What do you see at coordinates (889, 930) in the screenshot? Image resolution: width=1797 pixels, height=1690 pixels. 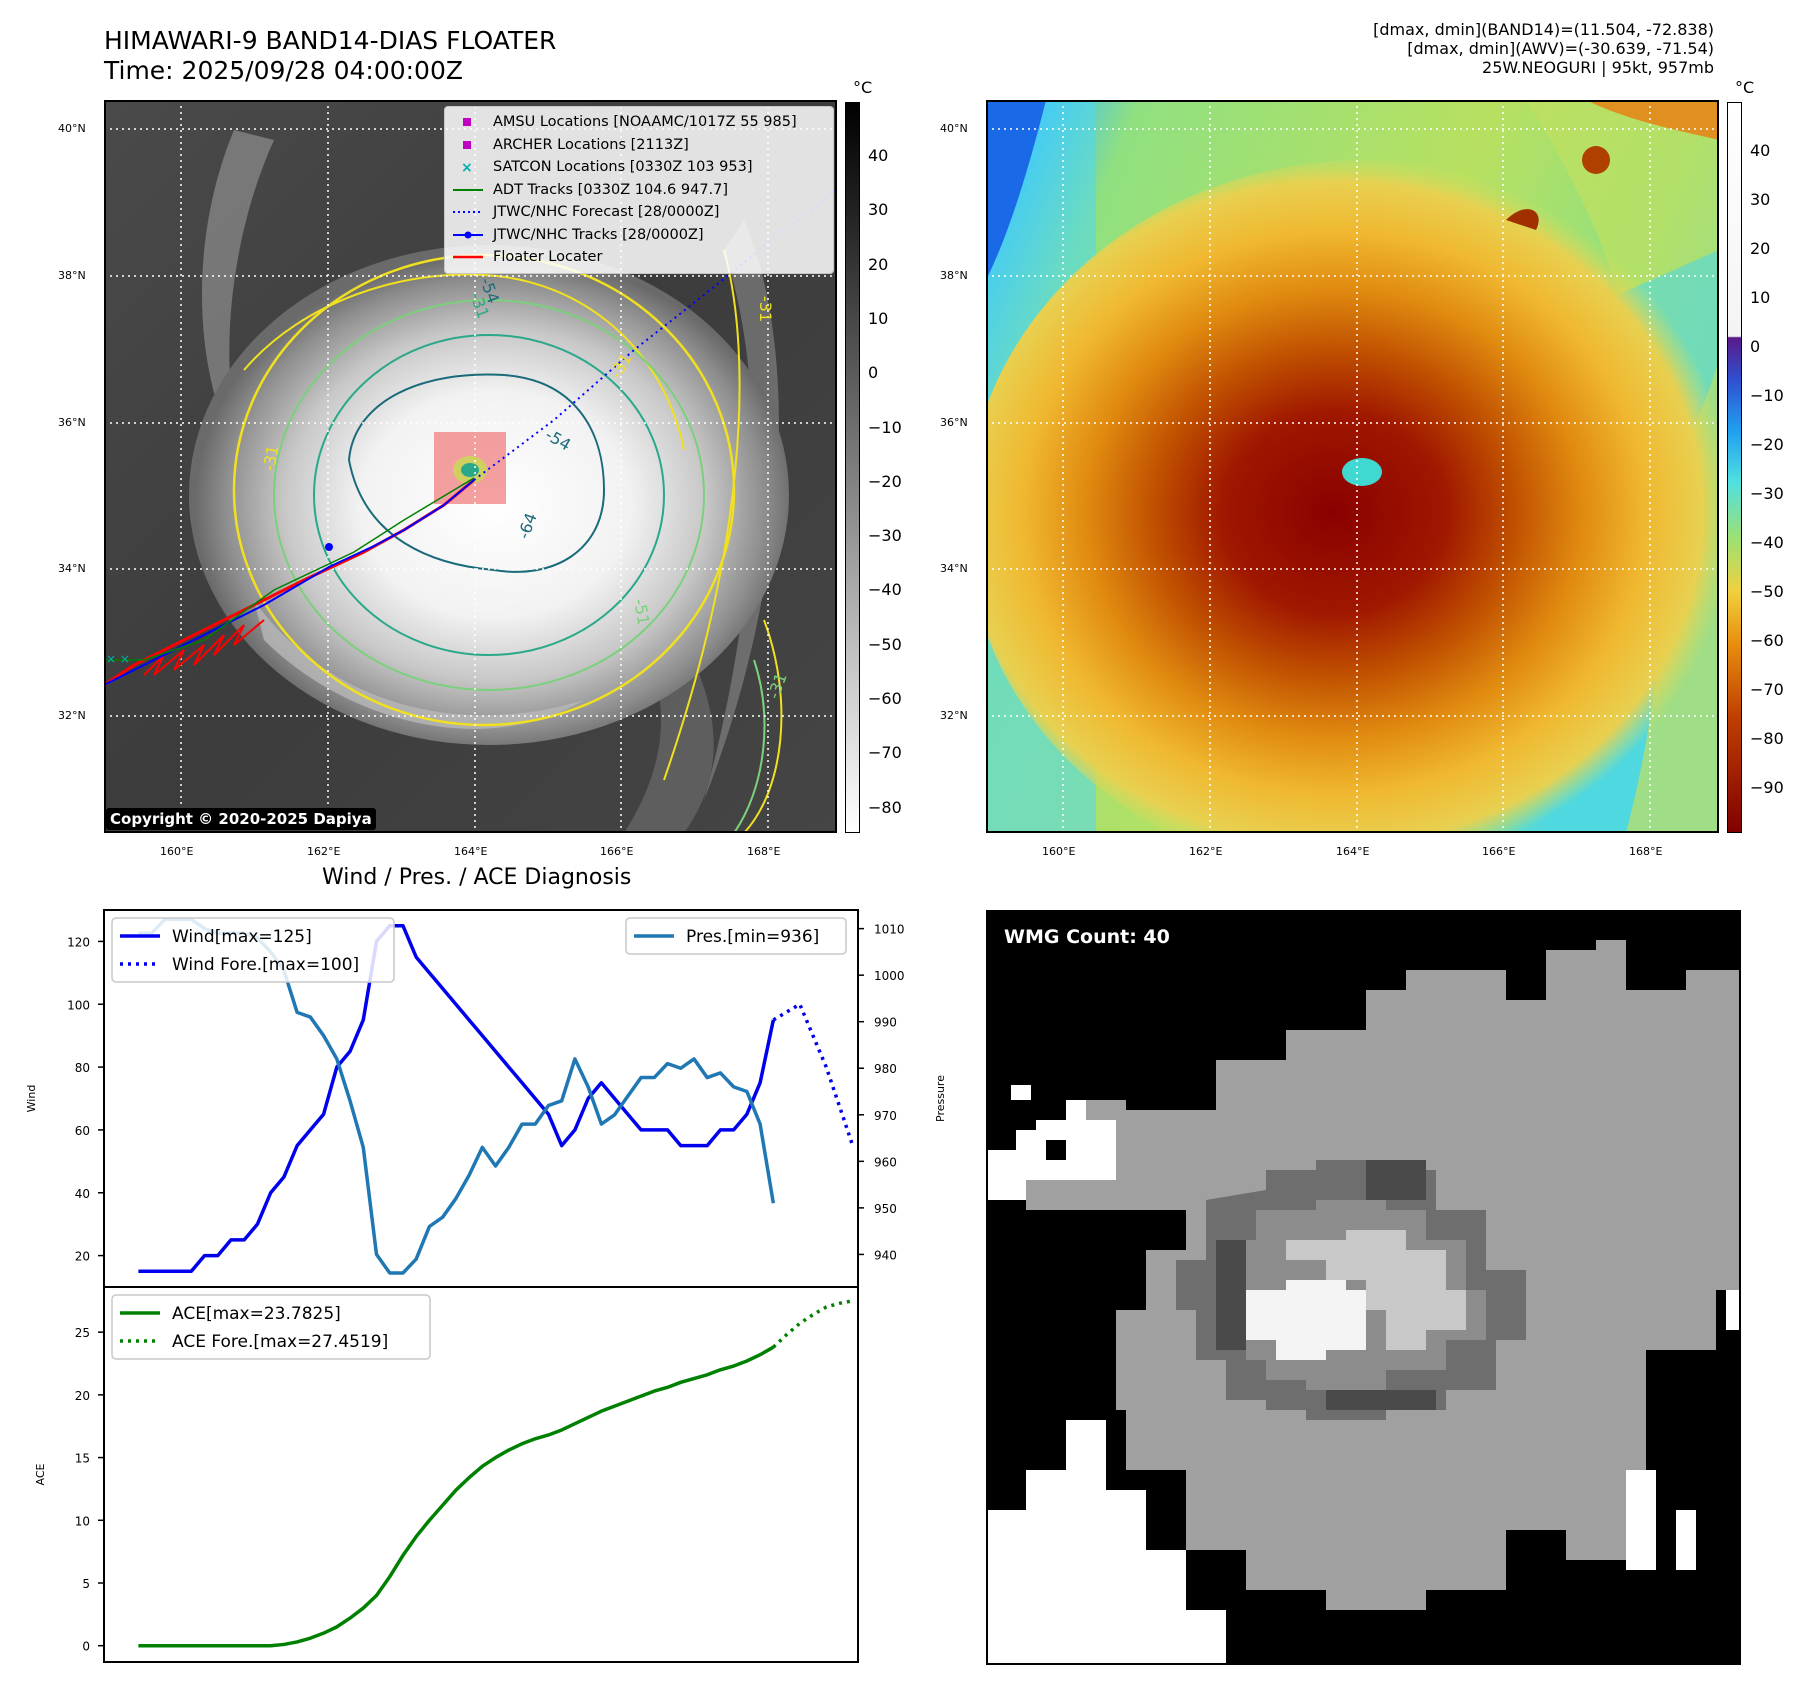 I see `pressure-axis-tick-label: 1010` at bounding box center [889, 930].